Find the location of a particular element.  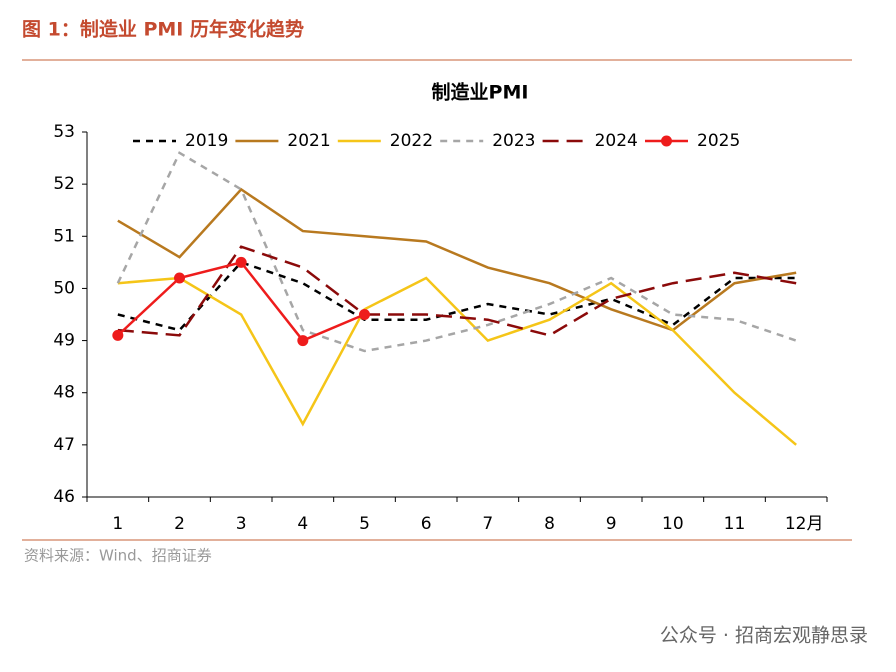

source: 资料来源：Wind、招商证券 is located at coordinates (118, 556).